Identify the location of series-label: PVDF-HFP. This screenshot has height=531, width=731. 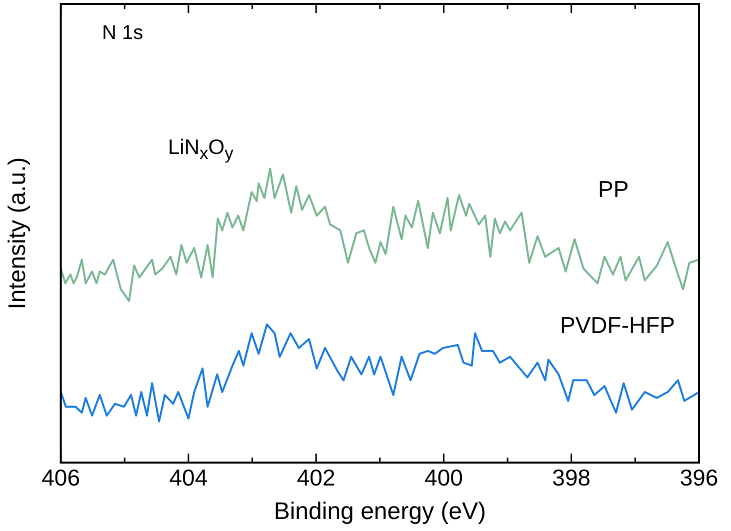
(617, 325).